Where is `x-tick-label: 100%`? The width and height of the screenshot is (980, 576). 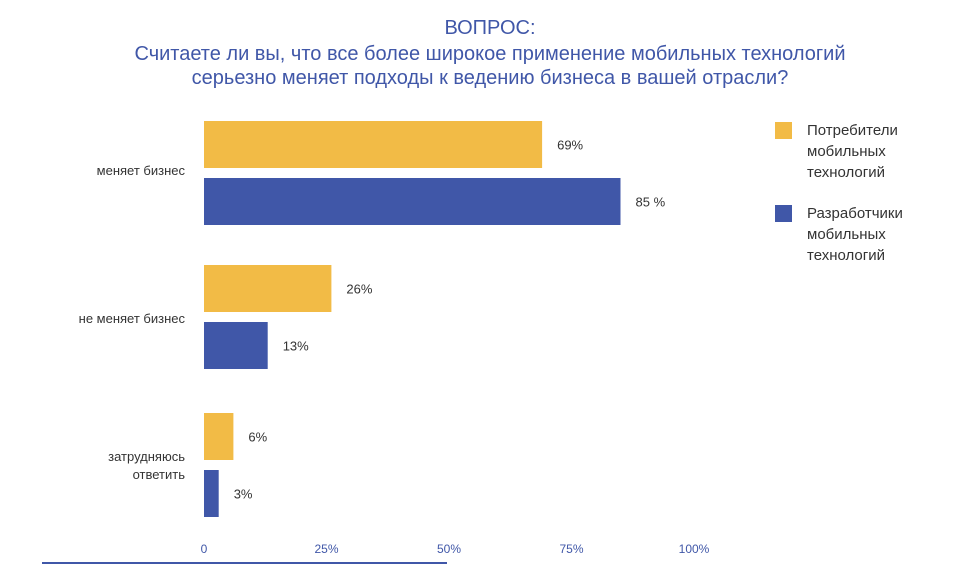 x-tick-label: 100% is located at coordinates (694, 549).